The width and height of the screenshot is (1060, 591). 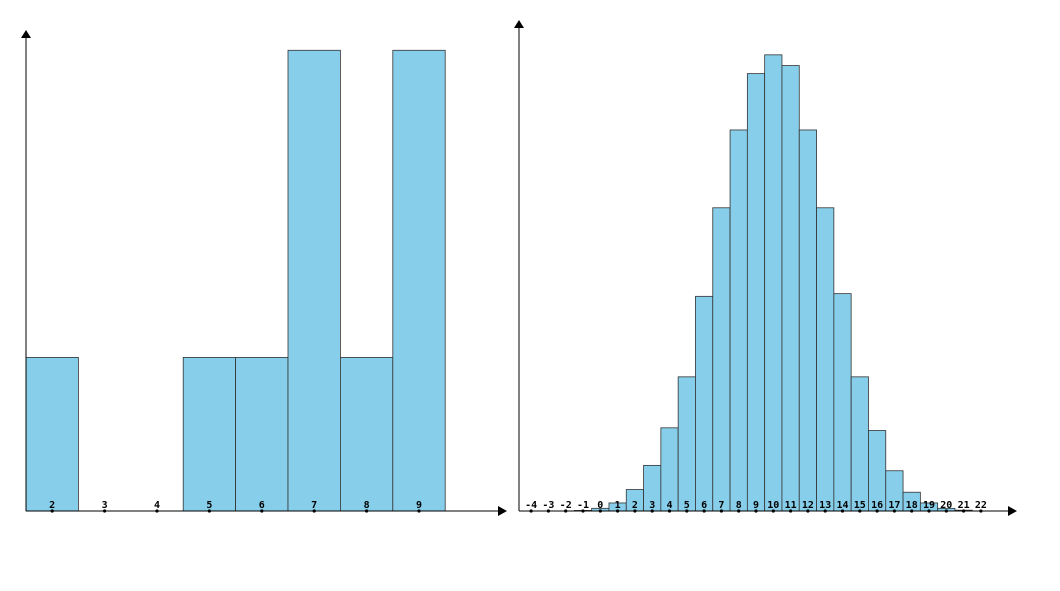 I want to click on x-tick-label-21: 21, so click(x=964, y=505).